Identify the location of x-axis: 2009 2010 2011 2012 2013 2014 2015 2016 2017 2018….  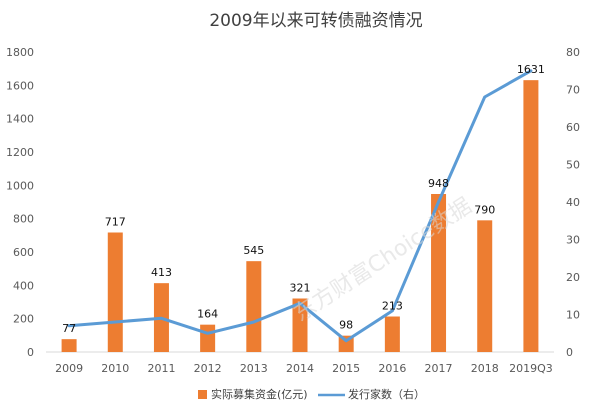
(304, 368).